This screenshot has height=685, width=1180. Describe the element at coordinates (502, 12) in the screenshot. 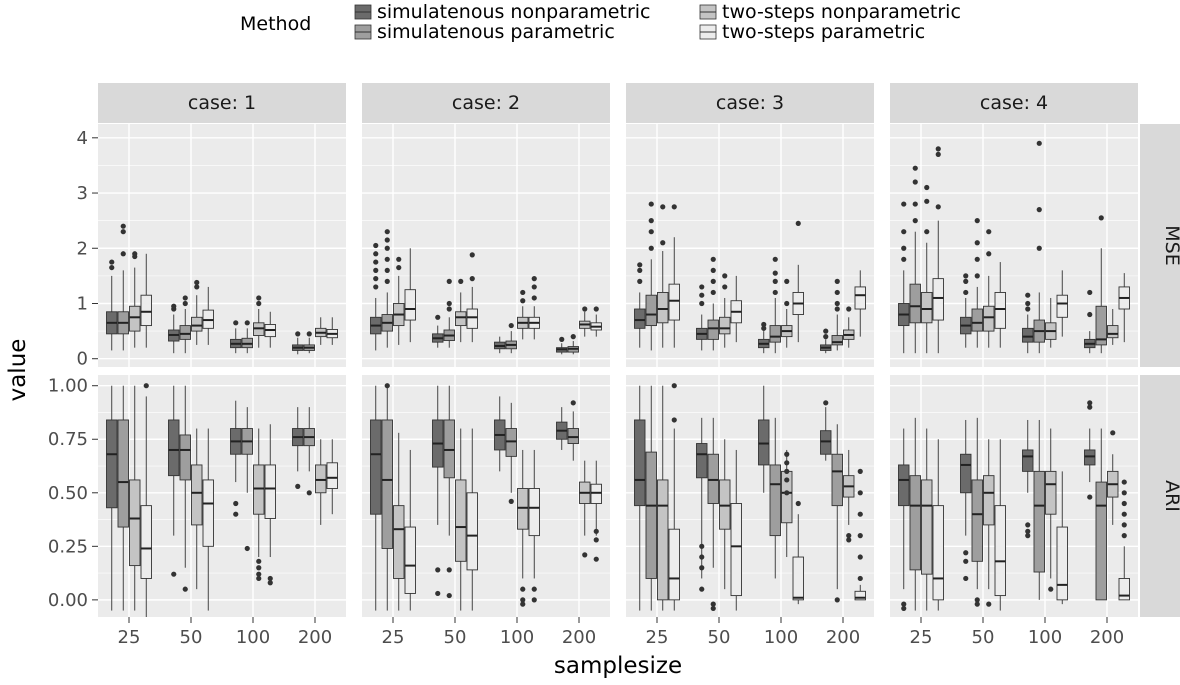

I see `legend-item: simulatenous nonparametric` at that location.